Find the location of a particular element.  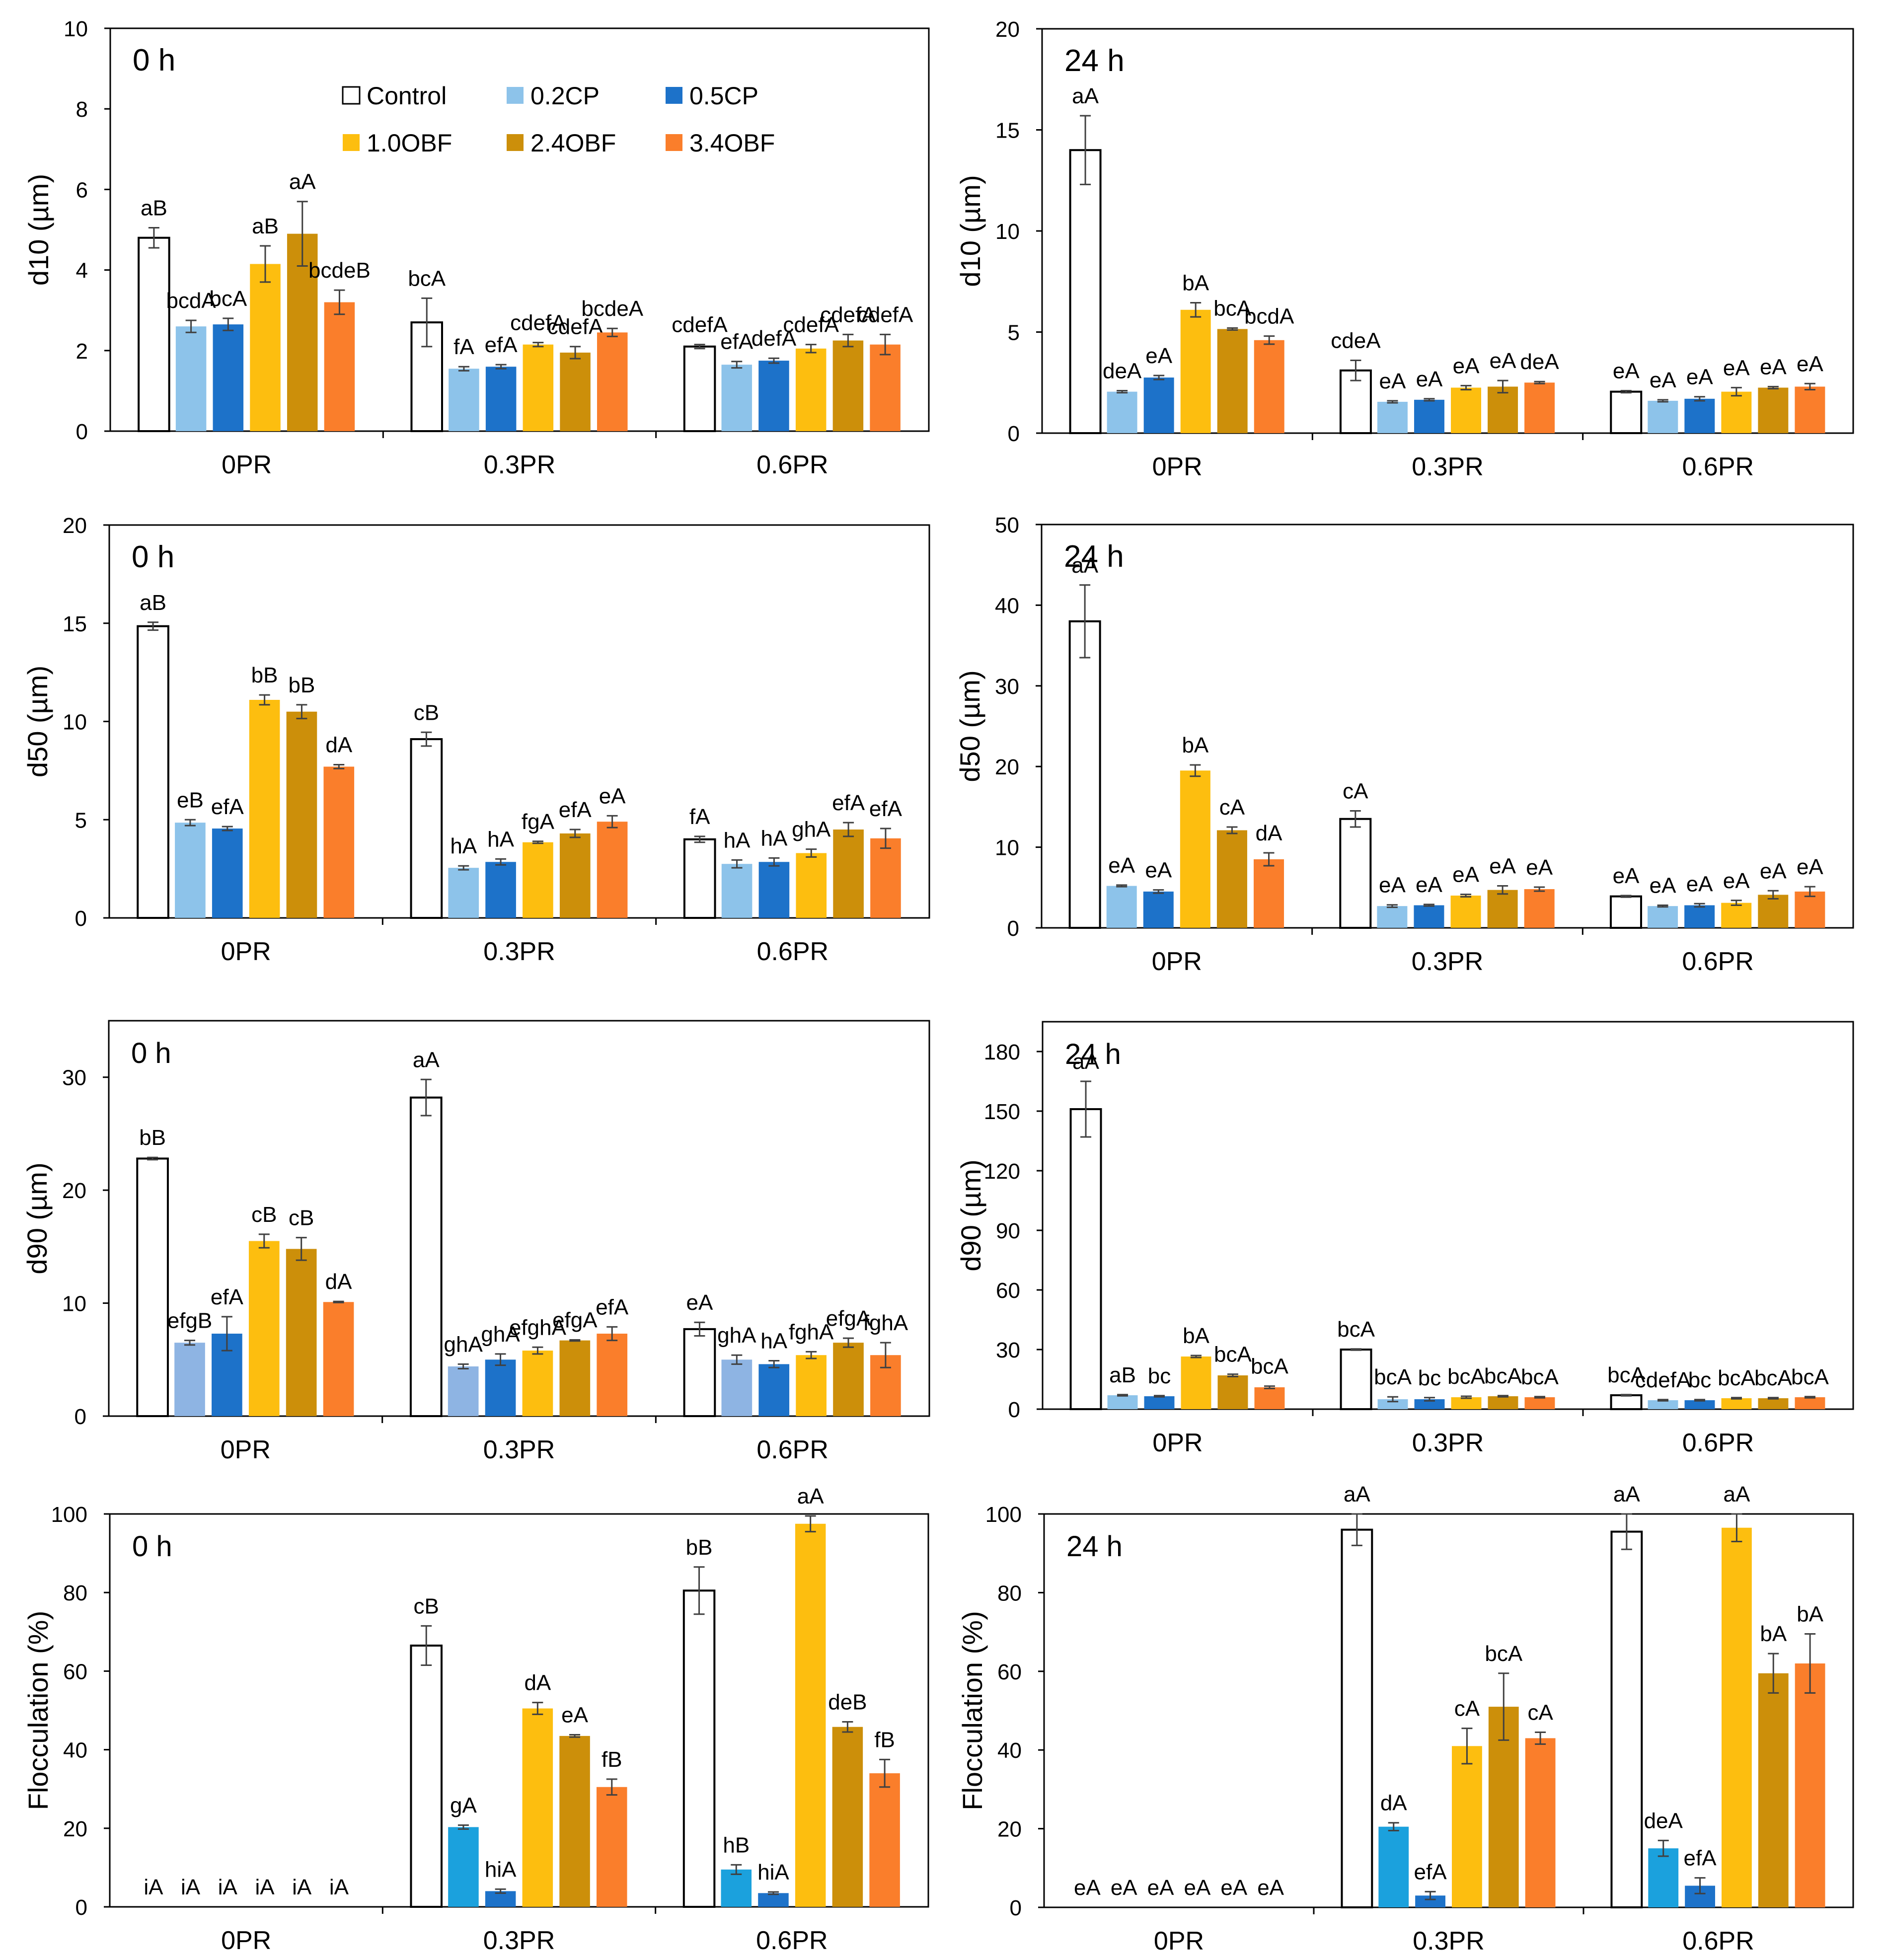

significance-label: cdefA is located at coordinates (575, 327).